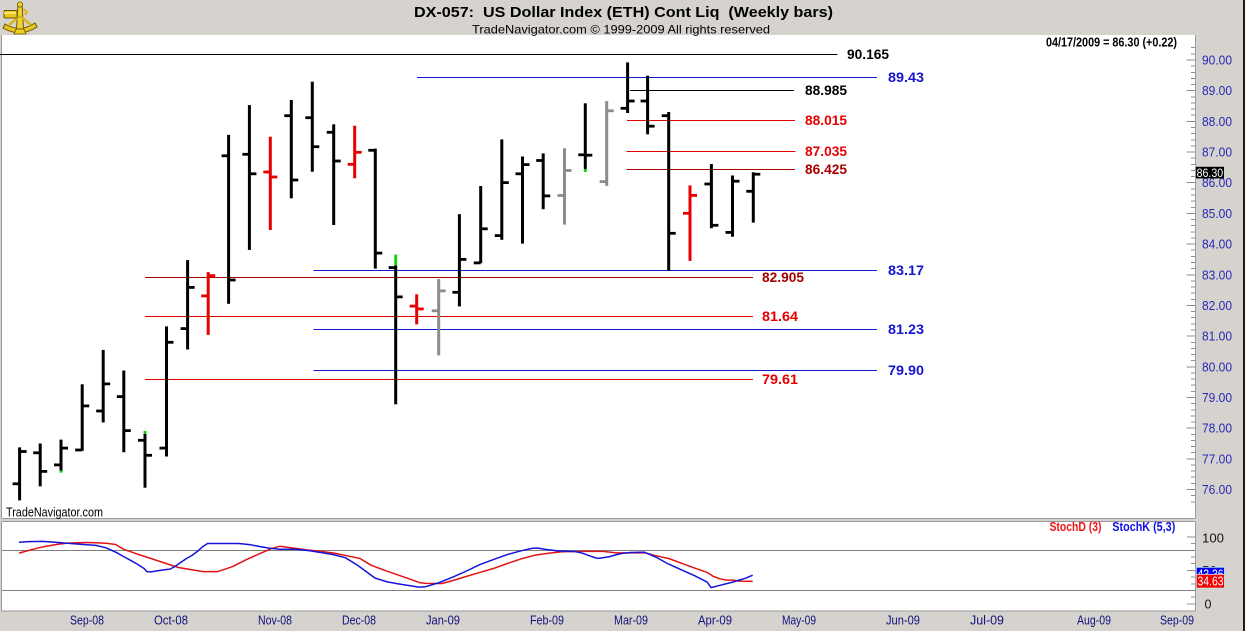 The width and height of the screenshot is (1245, 631). What do you see at coordinates (171, 621) in the screenshot?
I see `svg-text: Oct-08` at bounding box center [171, 621].